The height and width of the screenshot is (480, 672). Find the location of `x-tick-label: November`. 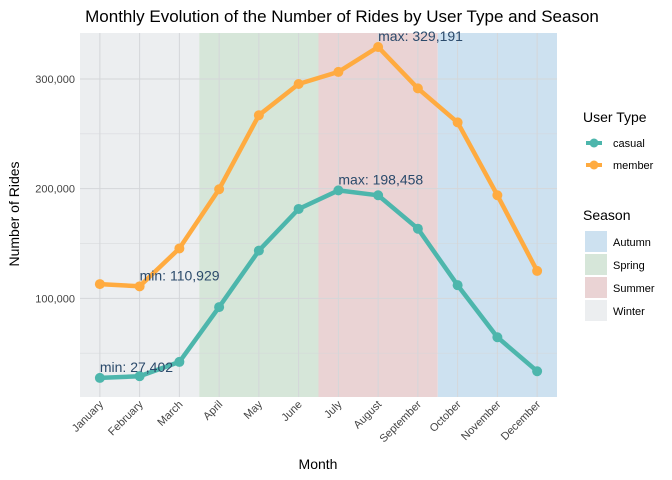

x-tick-label: November is located at coordinates (481, 420).